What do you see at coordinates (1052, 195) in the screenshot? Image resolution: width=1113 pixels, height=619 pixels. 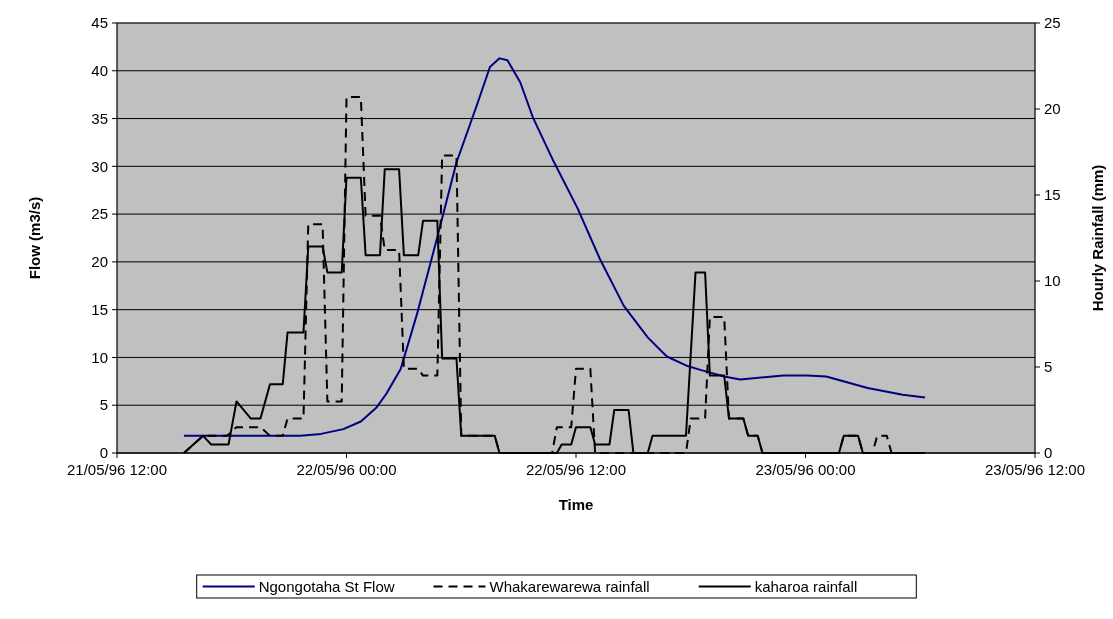 I see `y2-tick-label: 15` at bounding box center [1052, 195].